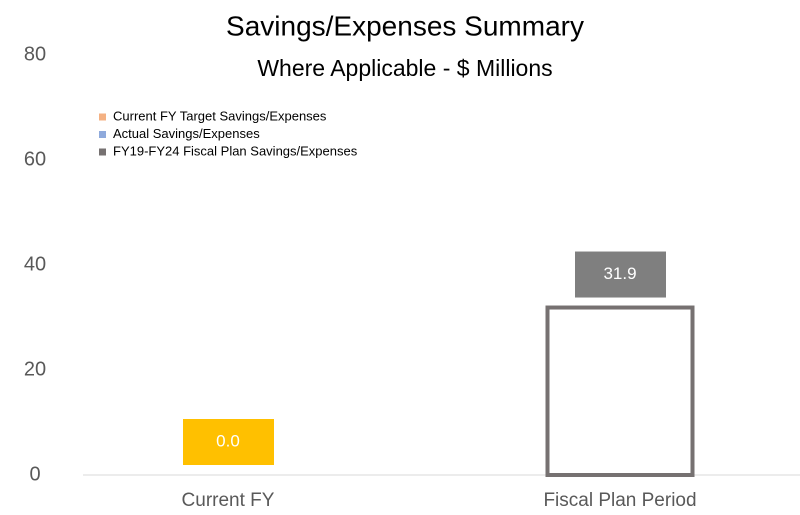 The height and width of the screenshot is (515, 800). What do you see at coordinates (619, 500) in the screenshot?
I see `x-tick-label: Fiscal Plan Period` at bounding box center [619, 500].